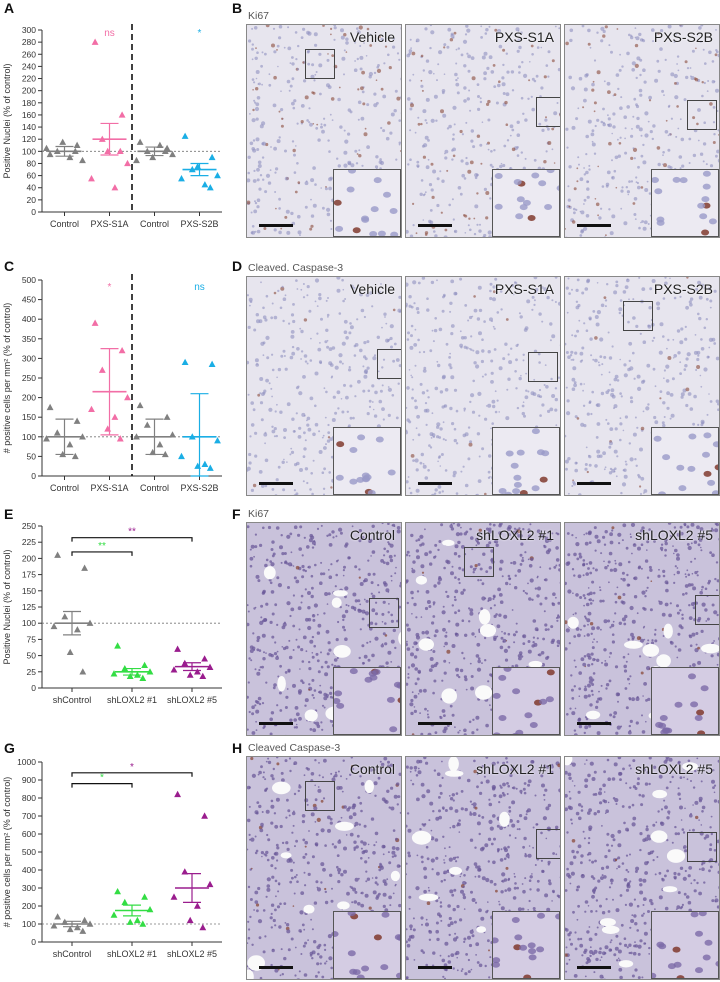  What do you see at coordinates (483, 386) in the screenshot?
I see `micrograph-tile: PXS-S1A` at bounding box center [483, 386].